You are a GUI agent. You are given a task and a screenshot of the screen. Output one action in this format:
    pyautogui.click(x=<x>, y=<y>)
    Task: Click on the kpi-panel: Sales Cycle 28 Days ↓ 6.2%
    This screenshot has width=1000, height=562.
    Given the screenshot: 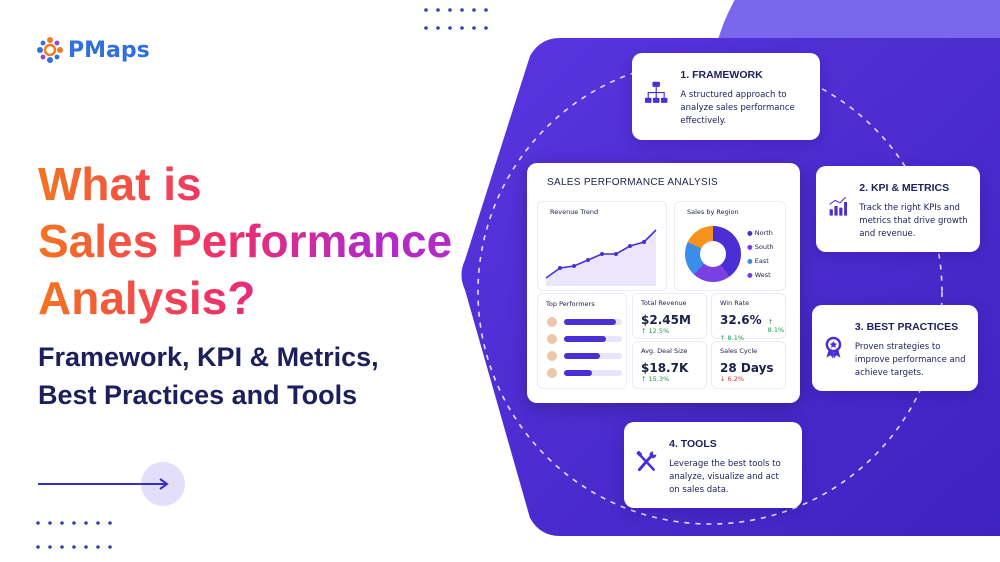 What is the action you would take?
    pyautogui.click(x=748, y=365)
    